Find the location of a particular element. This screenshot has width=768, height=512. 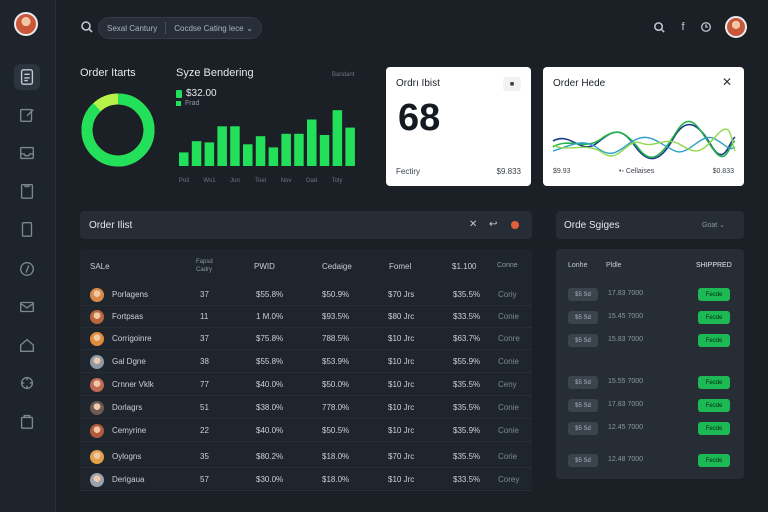

clipboard-icon is located at coordinates (27, 191).